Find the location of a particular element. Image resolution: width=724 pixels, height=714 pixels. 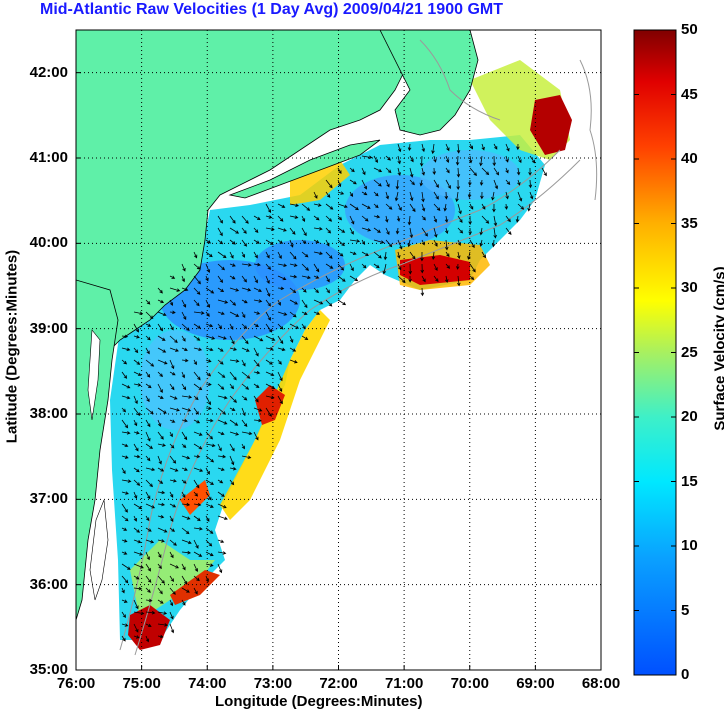

y-tick-label: 39:00 is located at coordinates (48, 328).